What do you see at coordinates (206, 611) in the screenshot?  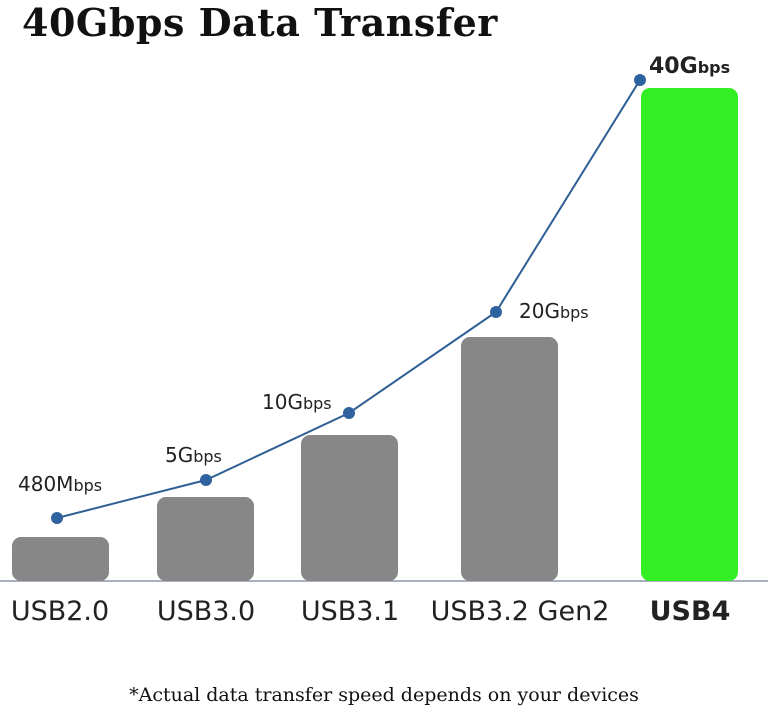 I see `x-tick-label: USB3.0` at bounding box center [206, 611].